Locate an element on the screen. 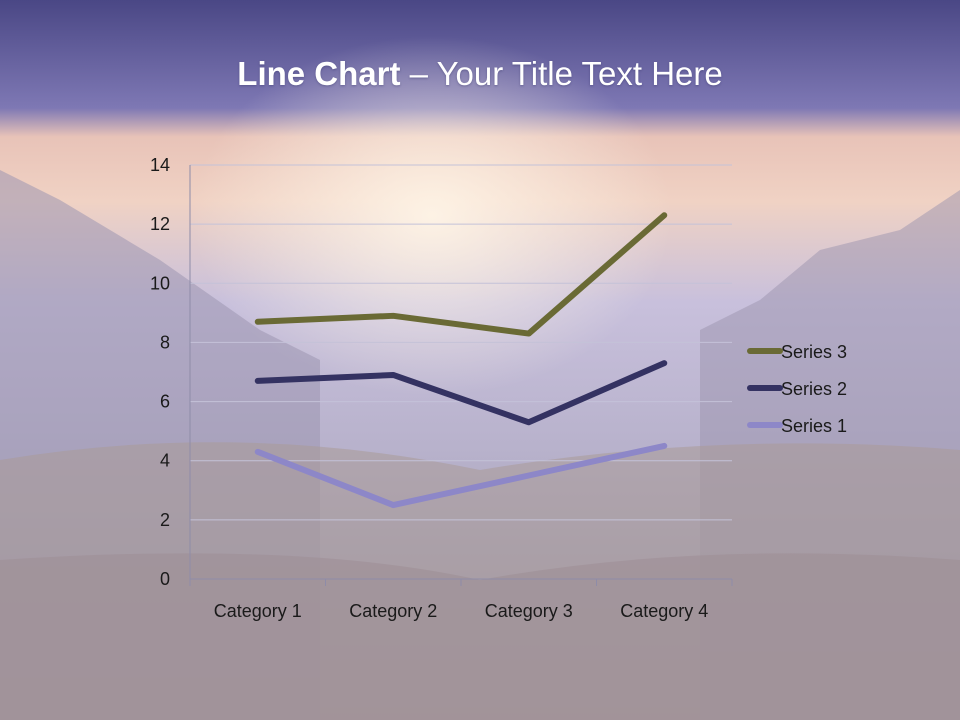 The height and width of the screenshot is (720, 960). x-tick-label: Category 3 is located at coordinates (529, 611).